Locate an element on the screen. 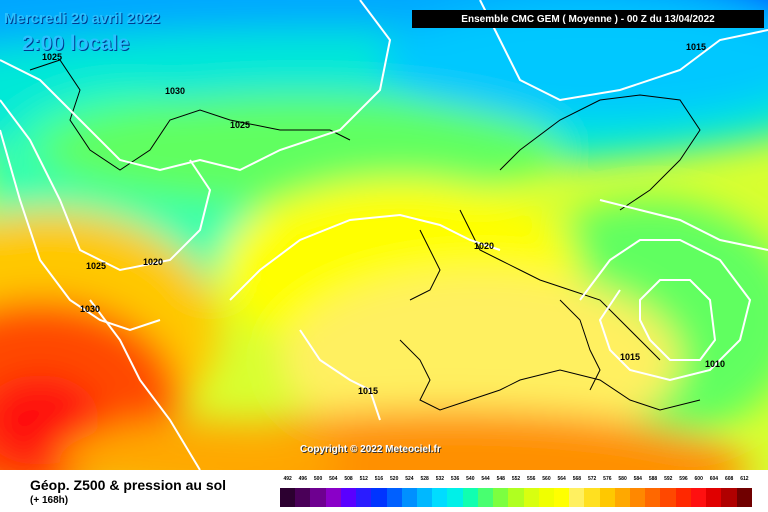  color-scale-label: 580 is located at coordinates (622, 479).